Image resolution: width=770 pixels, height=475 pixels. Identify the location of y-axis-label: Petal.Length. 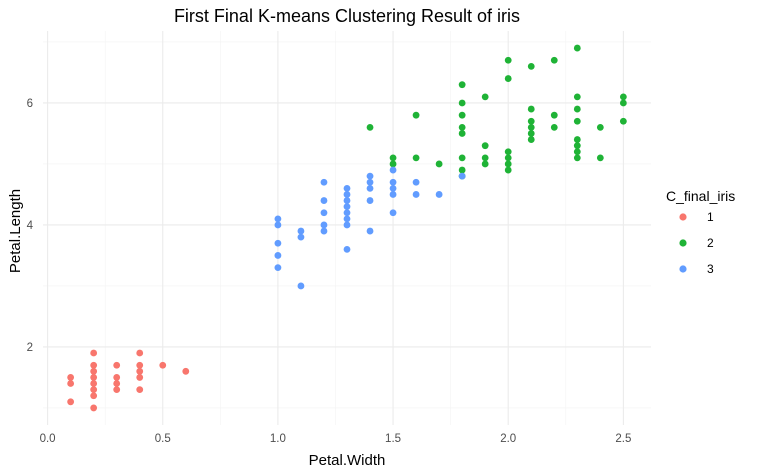
(15, 231).